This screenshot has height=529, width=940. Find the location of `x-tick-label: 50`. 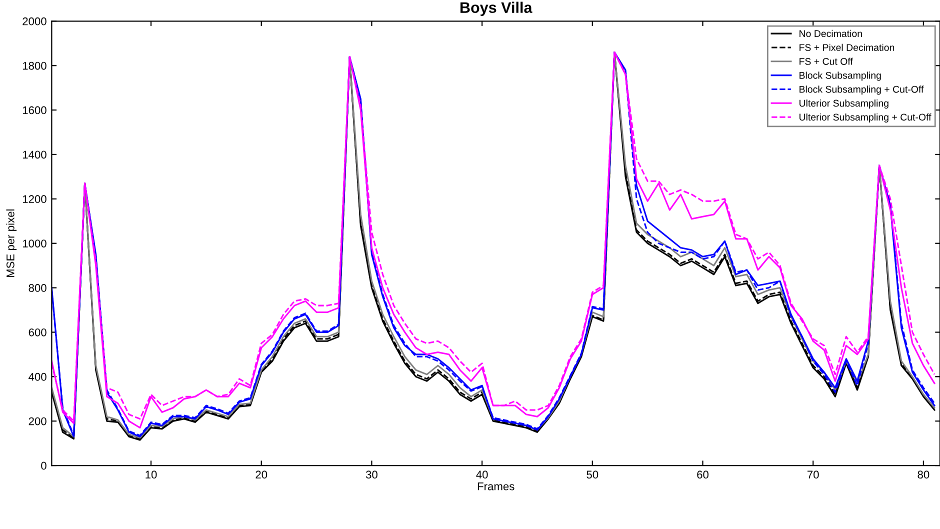

x-tick-label: 50 is located at coordinates (592, 474).